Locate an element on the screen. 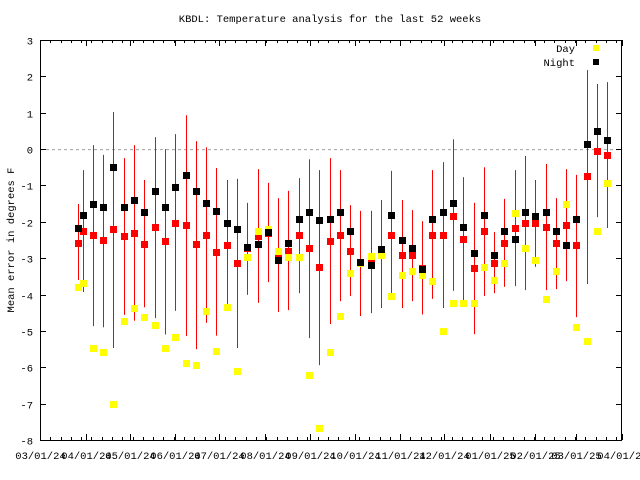 Image resolution: width=640 pixels, height=480 pixels. legend-marker-night is located at coordinates (596, 62).